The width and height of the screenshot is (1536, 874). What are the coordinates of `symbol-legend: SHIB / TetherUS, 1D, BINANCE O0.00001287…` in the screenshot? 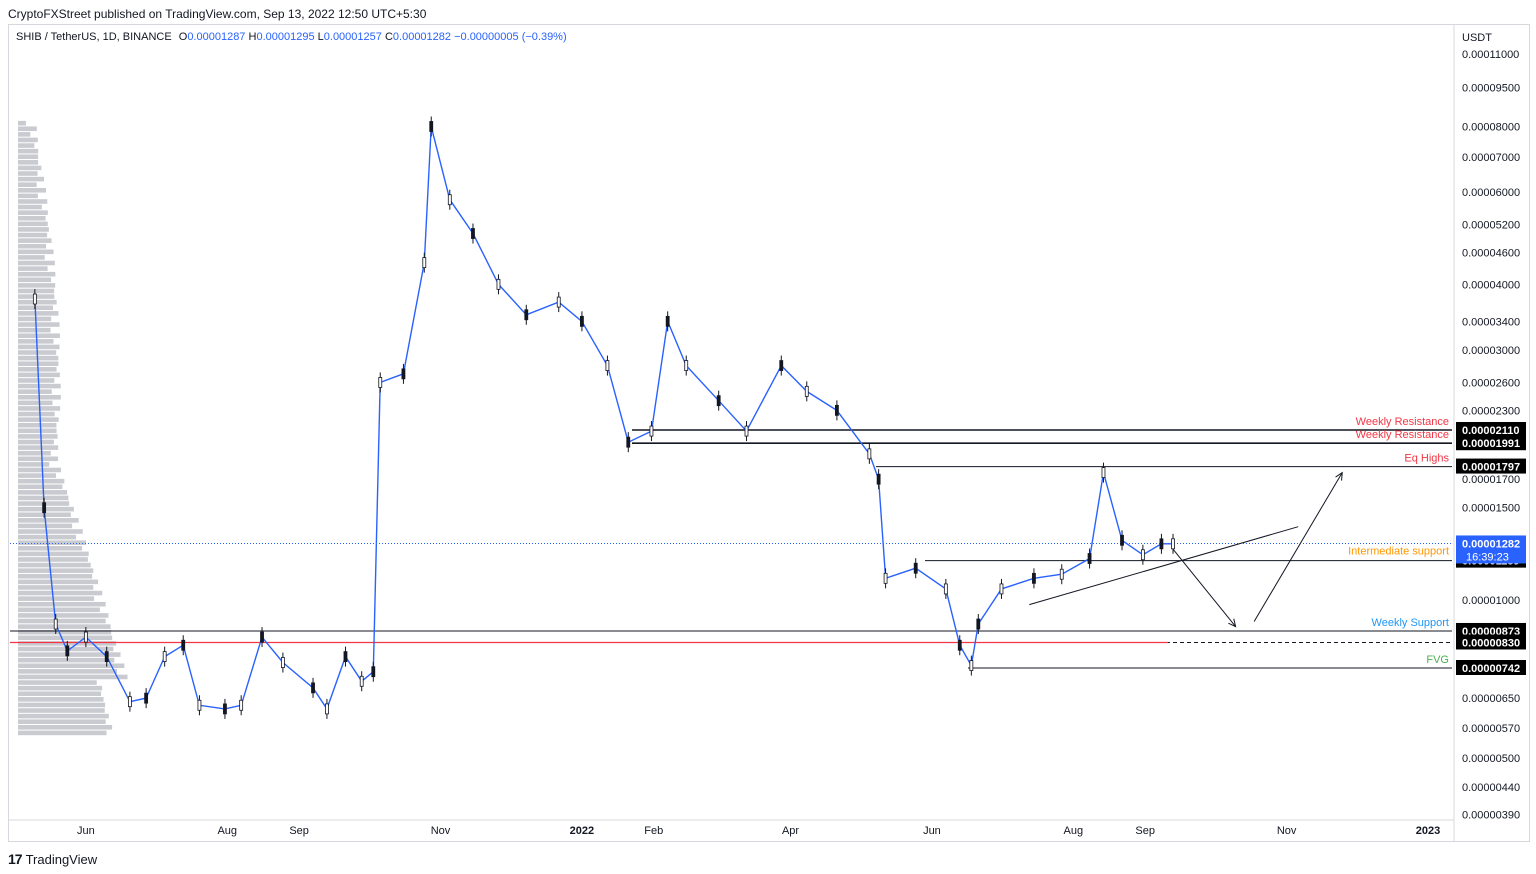 It's located at (291, 37).